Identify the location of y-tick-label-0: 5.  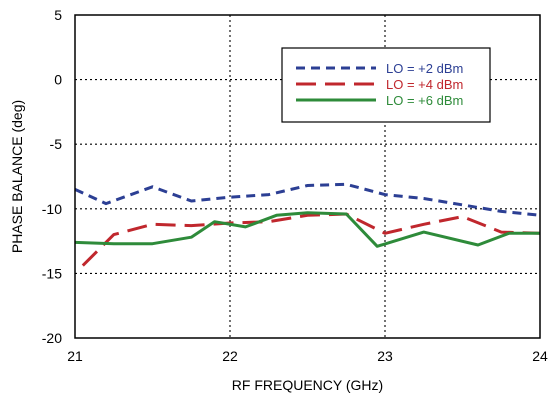
(58, 15).